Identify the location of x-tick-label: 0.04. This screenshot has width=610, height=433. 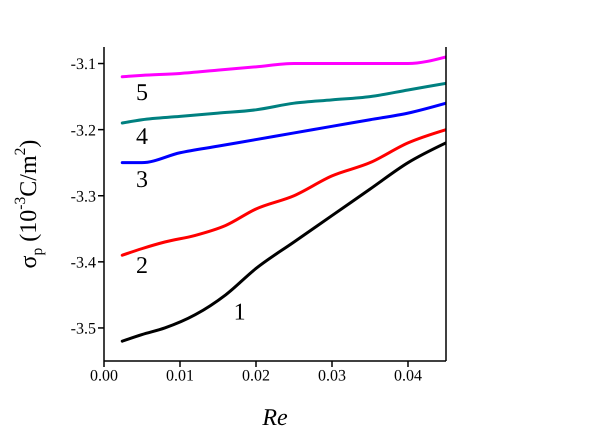
(408, 375).